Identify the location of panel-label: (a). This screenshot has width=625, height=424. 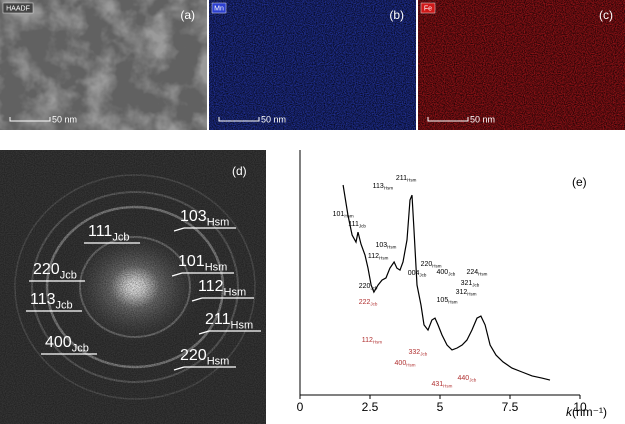
(187, 15).